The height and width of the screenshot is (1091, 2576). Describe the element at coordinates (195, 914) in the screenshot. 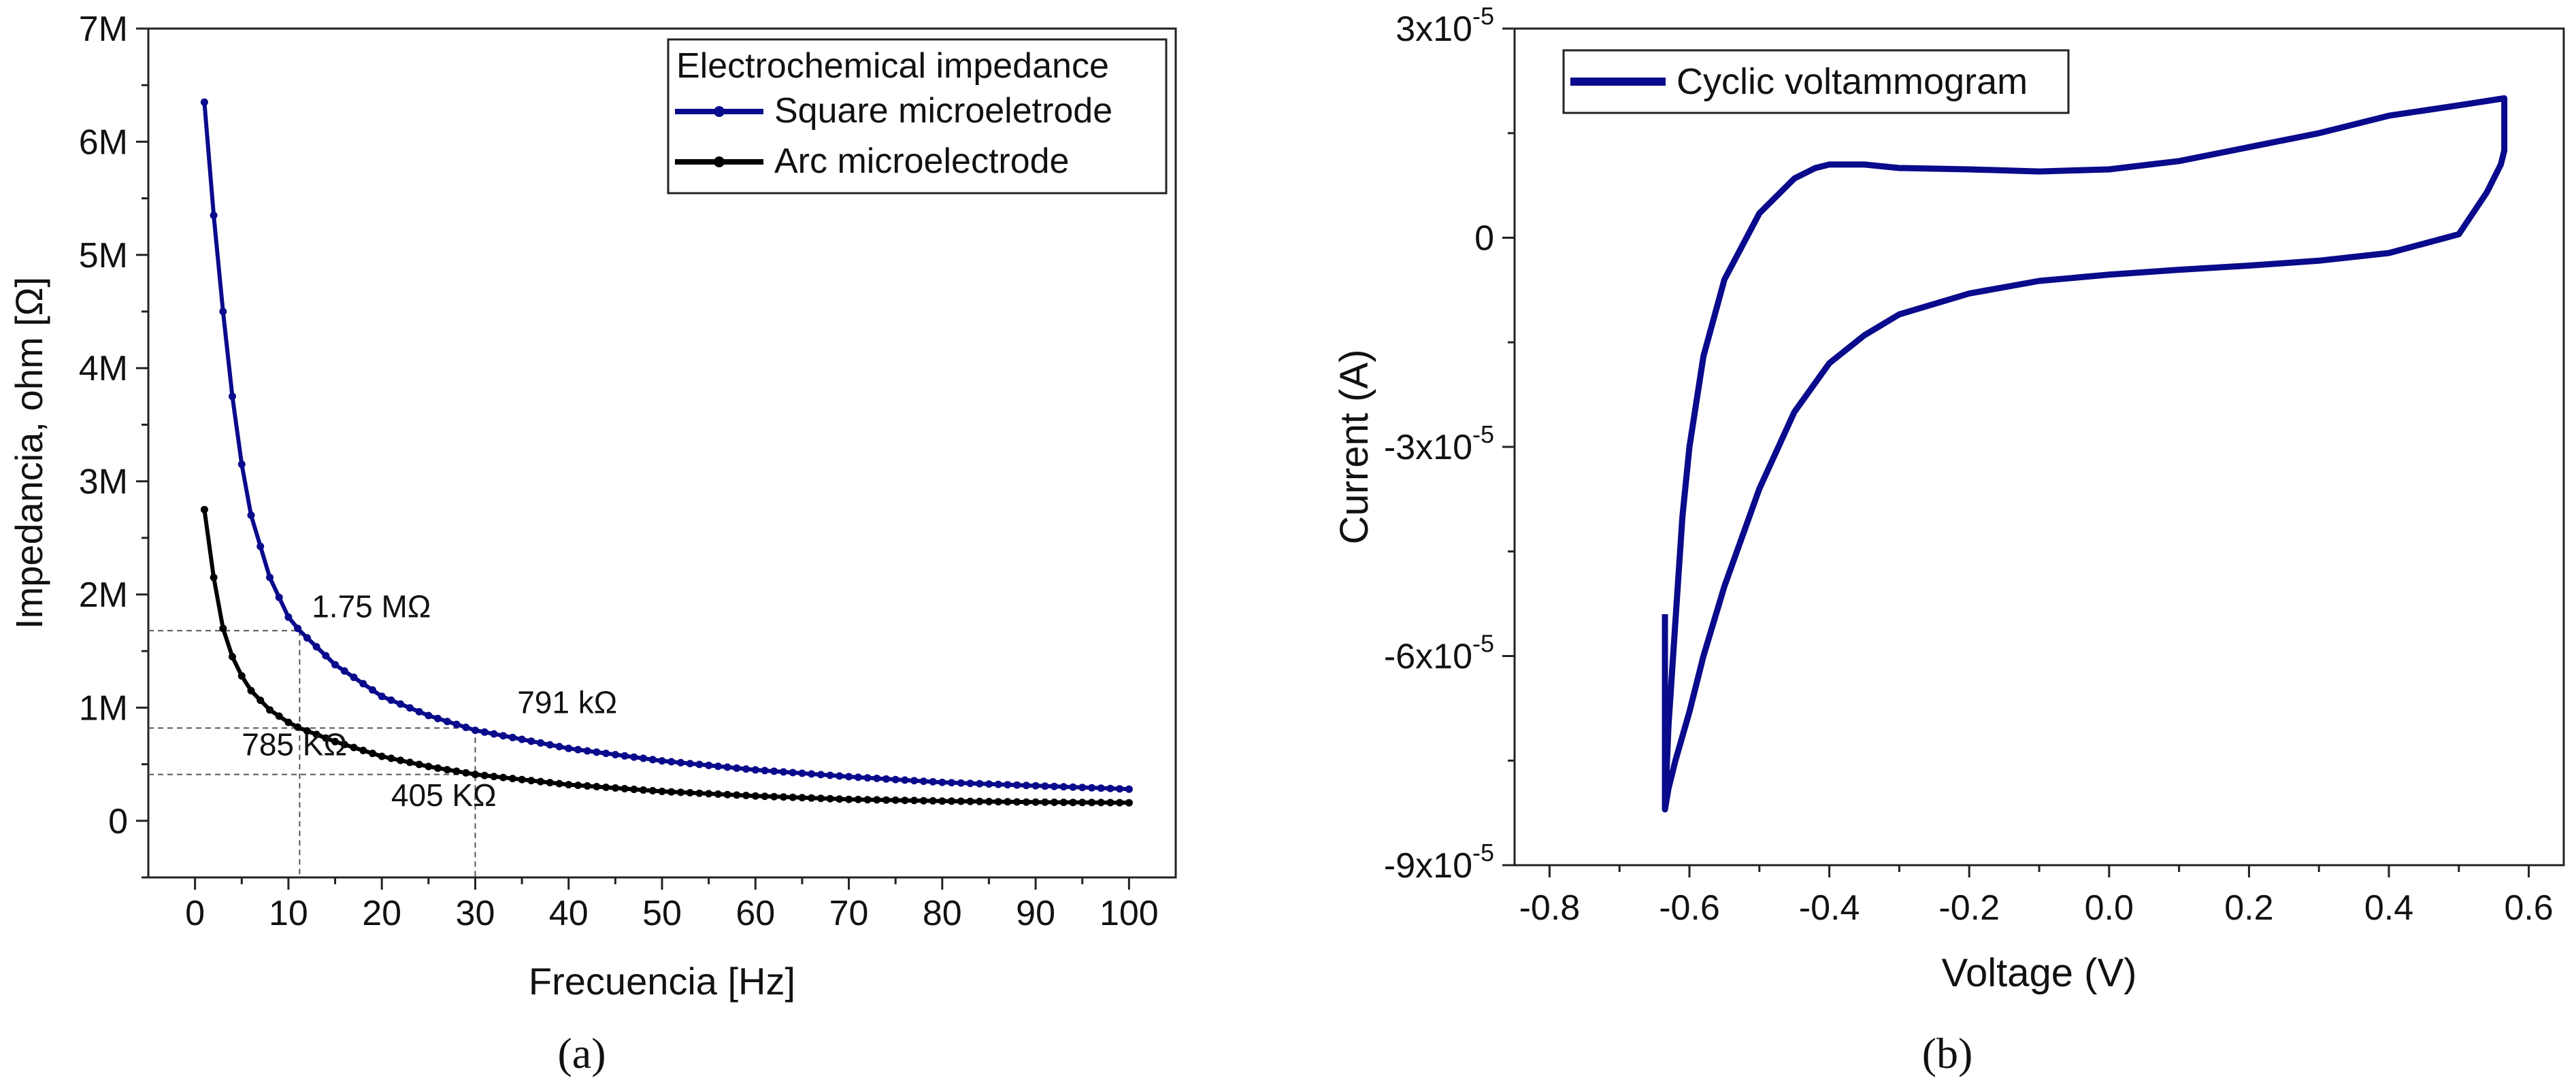

I see `x-tick-label-a: 0` at that location.